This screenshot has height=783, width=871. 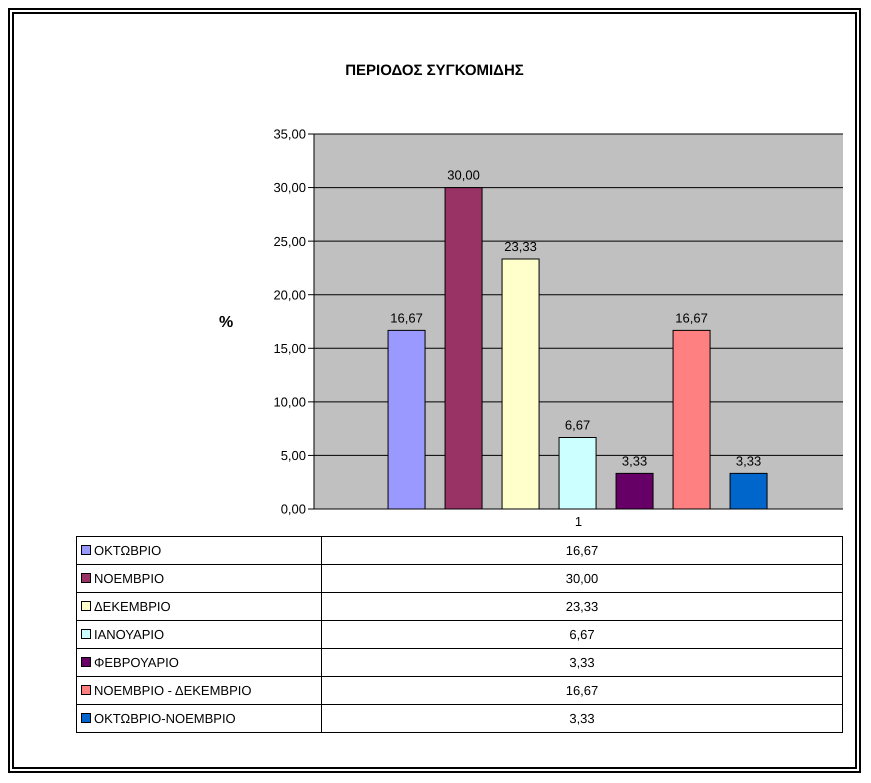 I want to click on text: 30,00, so click(x=582, y=578).